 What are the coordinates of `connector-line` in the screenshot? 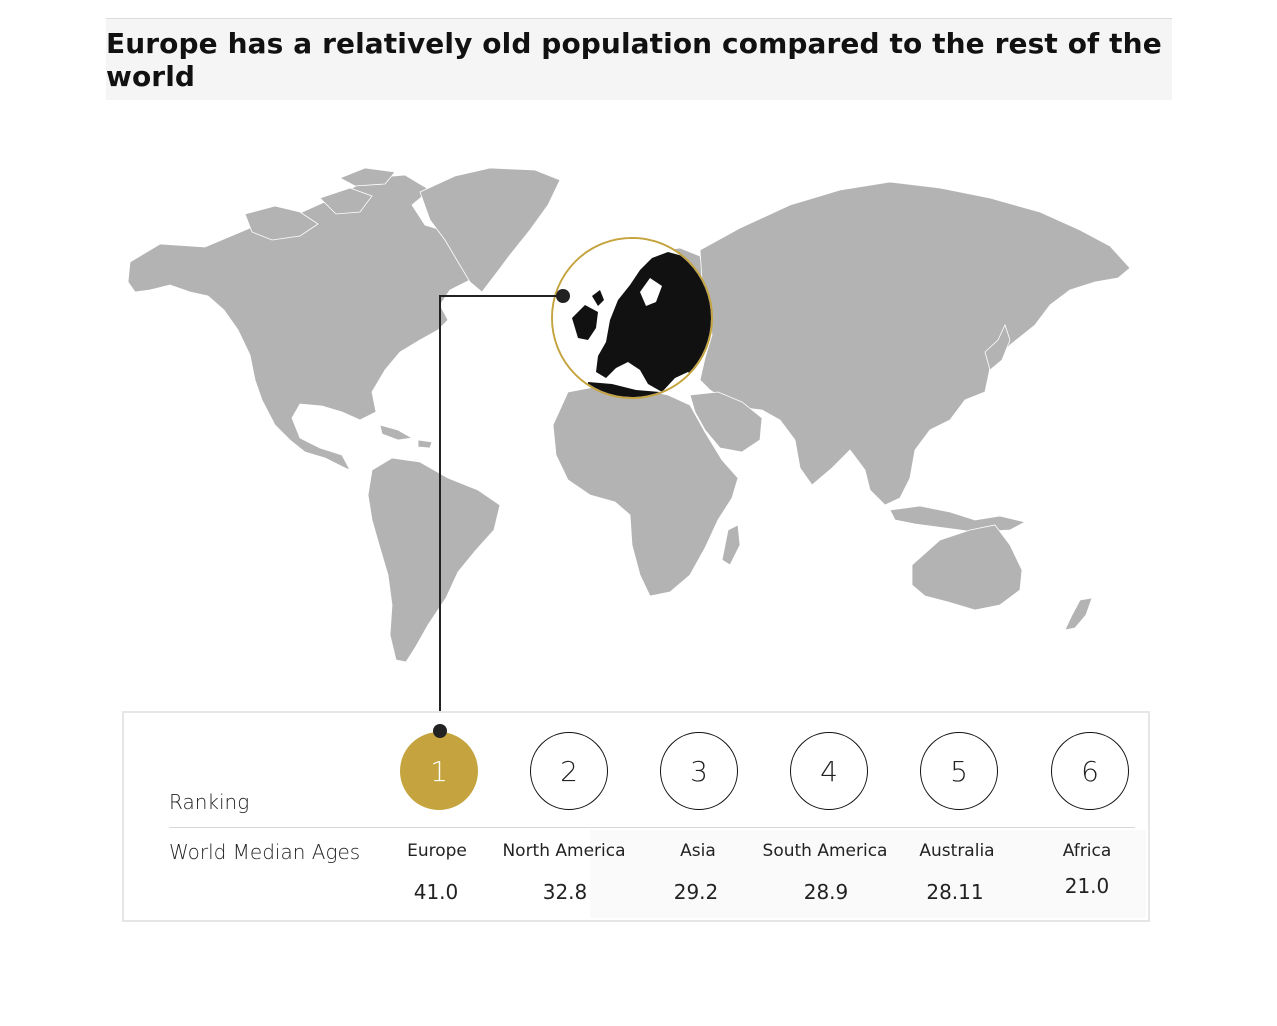 It's located at (501, 513).